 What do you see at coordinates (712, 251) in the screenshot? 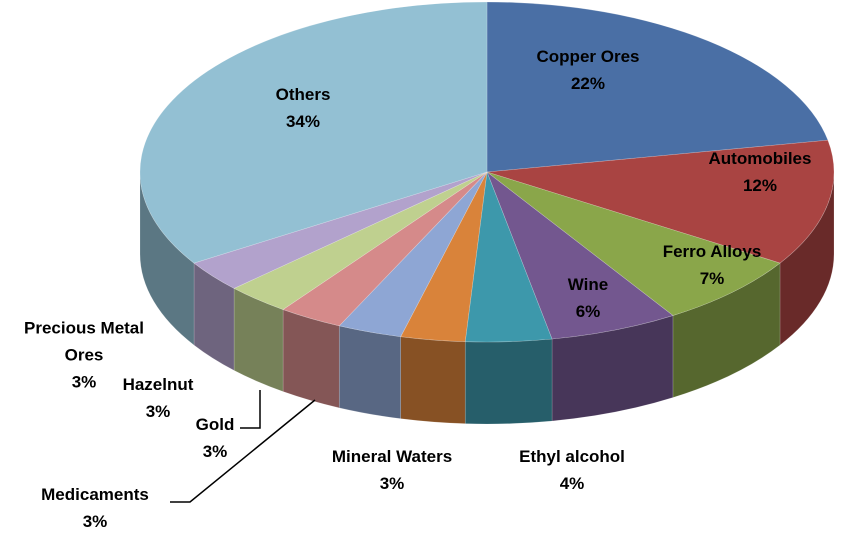
I see `category-label: Ferro Alloys` at bounding box center [712, 251].